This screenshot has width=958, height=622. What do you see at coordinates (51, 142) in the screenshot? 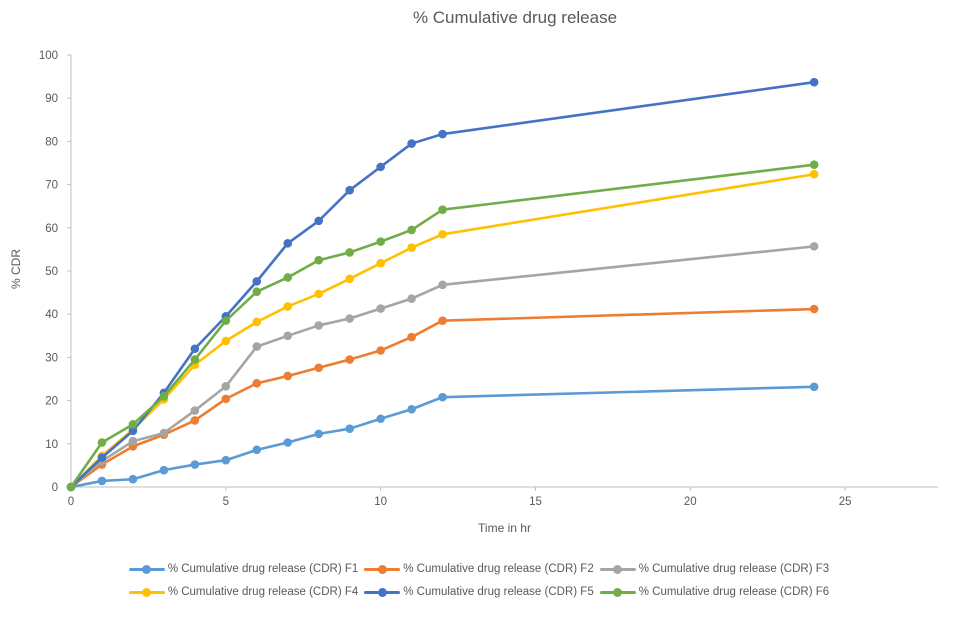
I see `y-tick-label: 80` at bounding box center [51, 142].